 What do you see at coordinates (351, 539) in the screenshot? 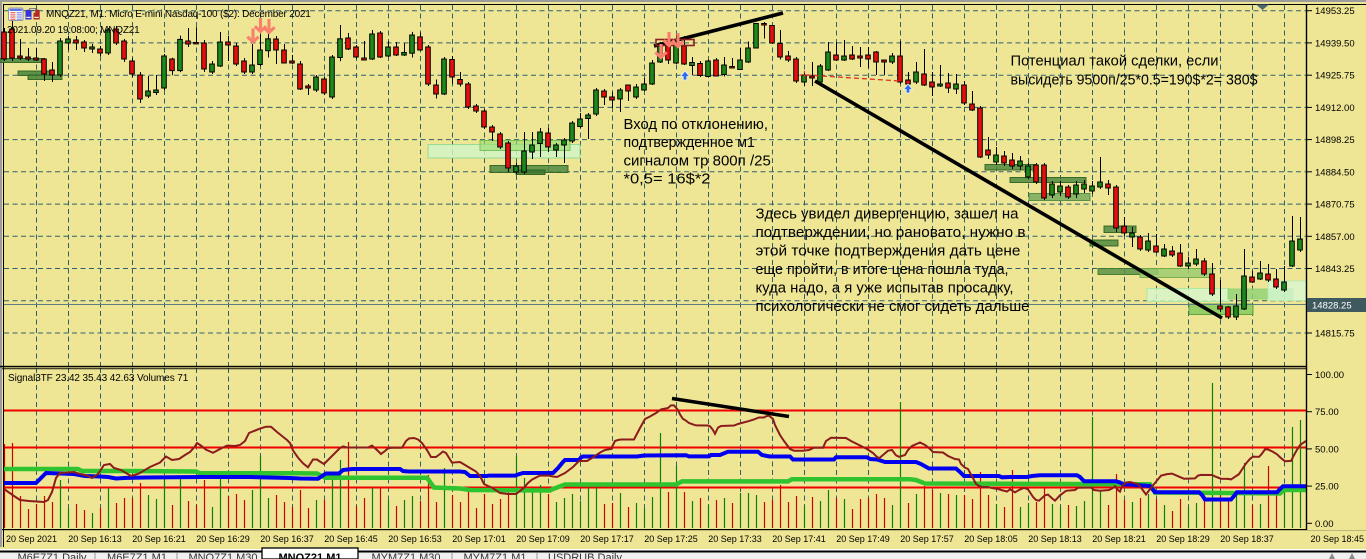
I see `svg-text: 20 Sep 16:45` at bounding box center [351, 539].